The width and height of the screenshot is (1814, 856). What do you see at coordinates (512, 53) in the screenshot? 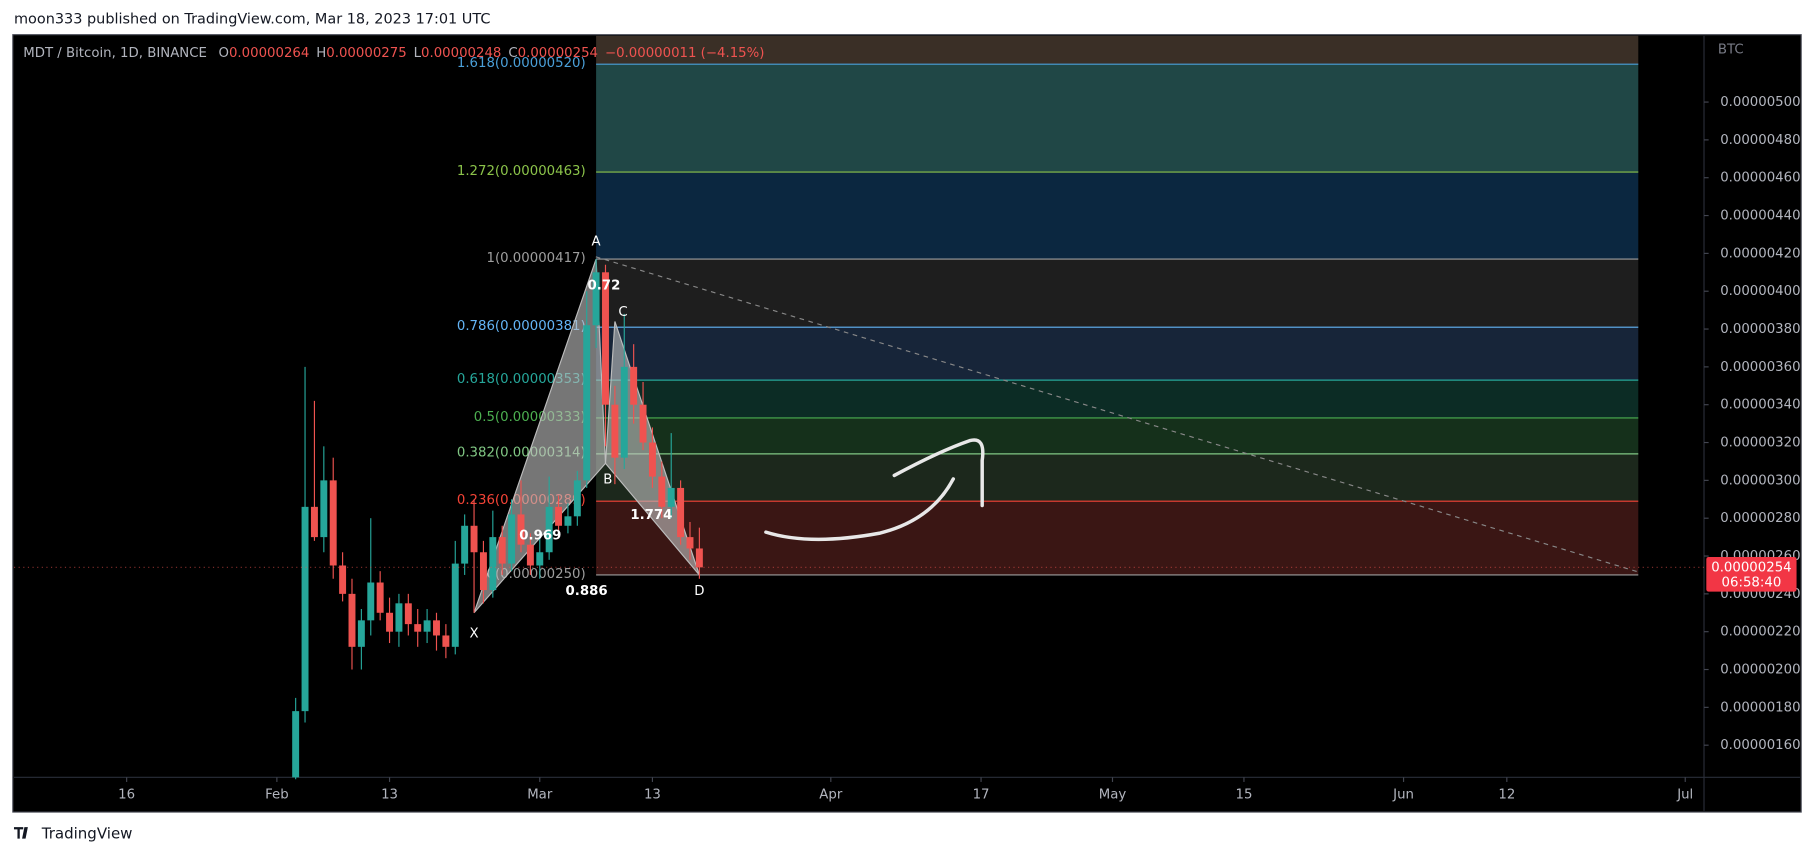
I see `legend-key: C` at bounding box center [512, 53].